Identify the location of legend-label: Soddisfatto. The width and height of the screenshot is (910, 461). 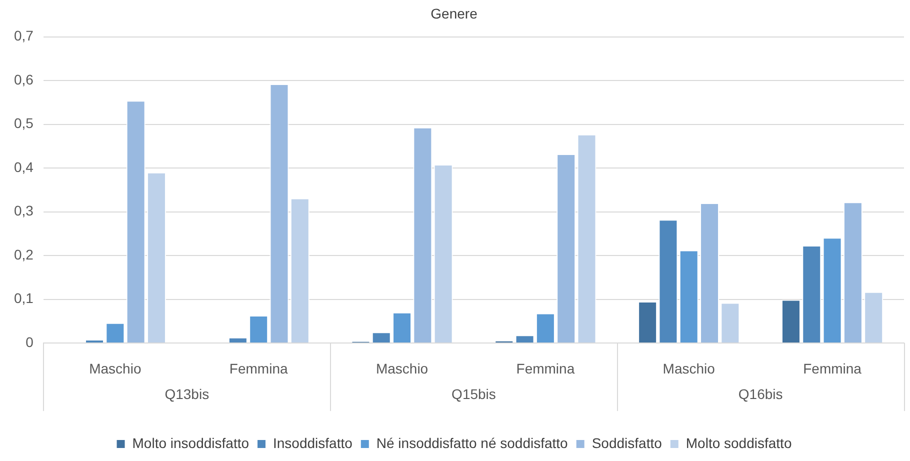
(627, 442).